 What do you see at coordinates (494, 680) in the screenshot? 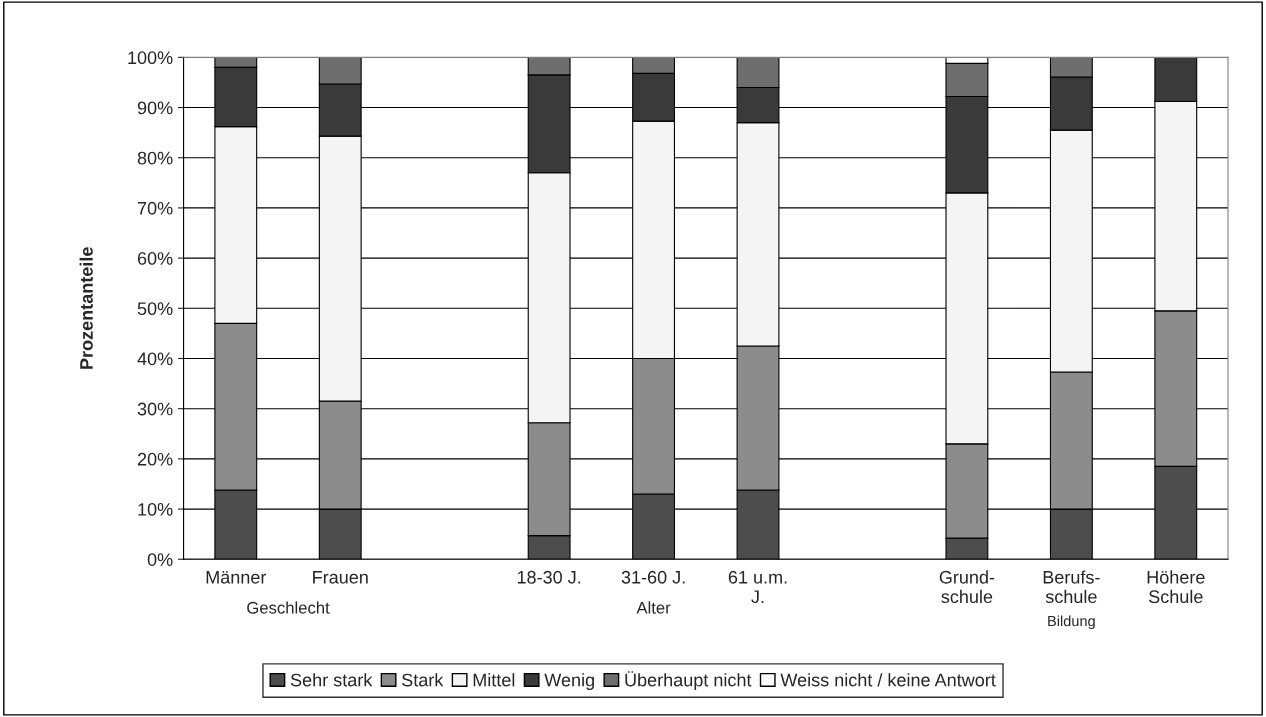
I see `legend-label: Mittel` at bounding box center [494, 680].